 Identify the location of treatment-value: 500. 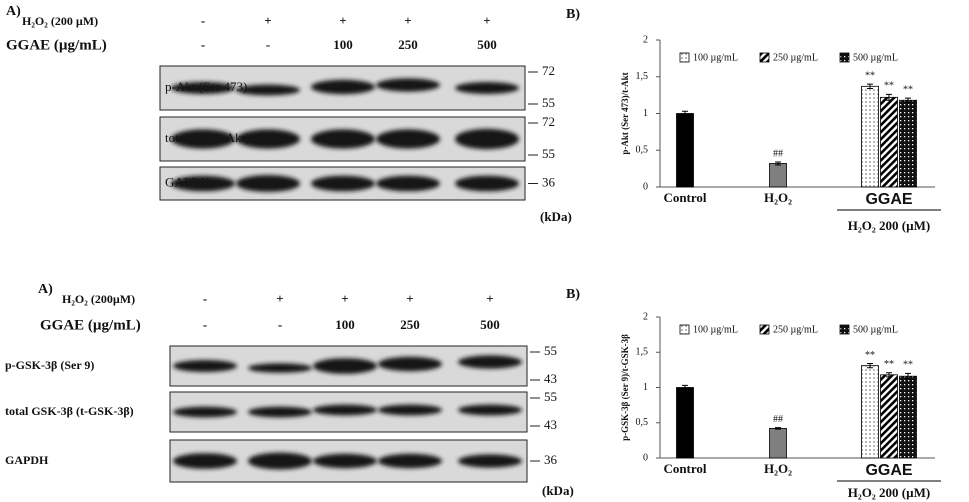
(487, 44).